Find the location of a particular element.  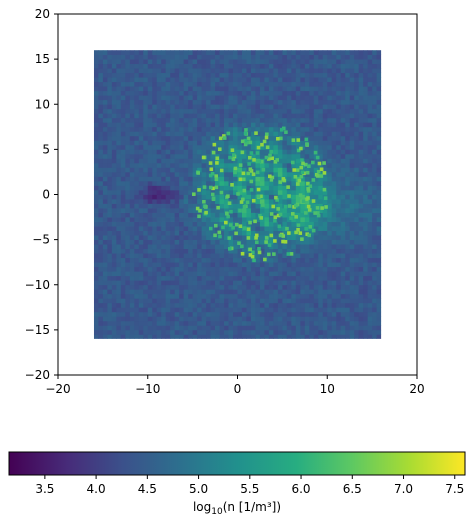

x-tick-label: 10 is located at coordinates (327, 389).